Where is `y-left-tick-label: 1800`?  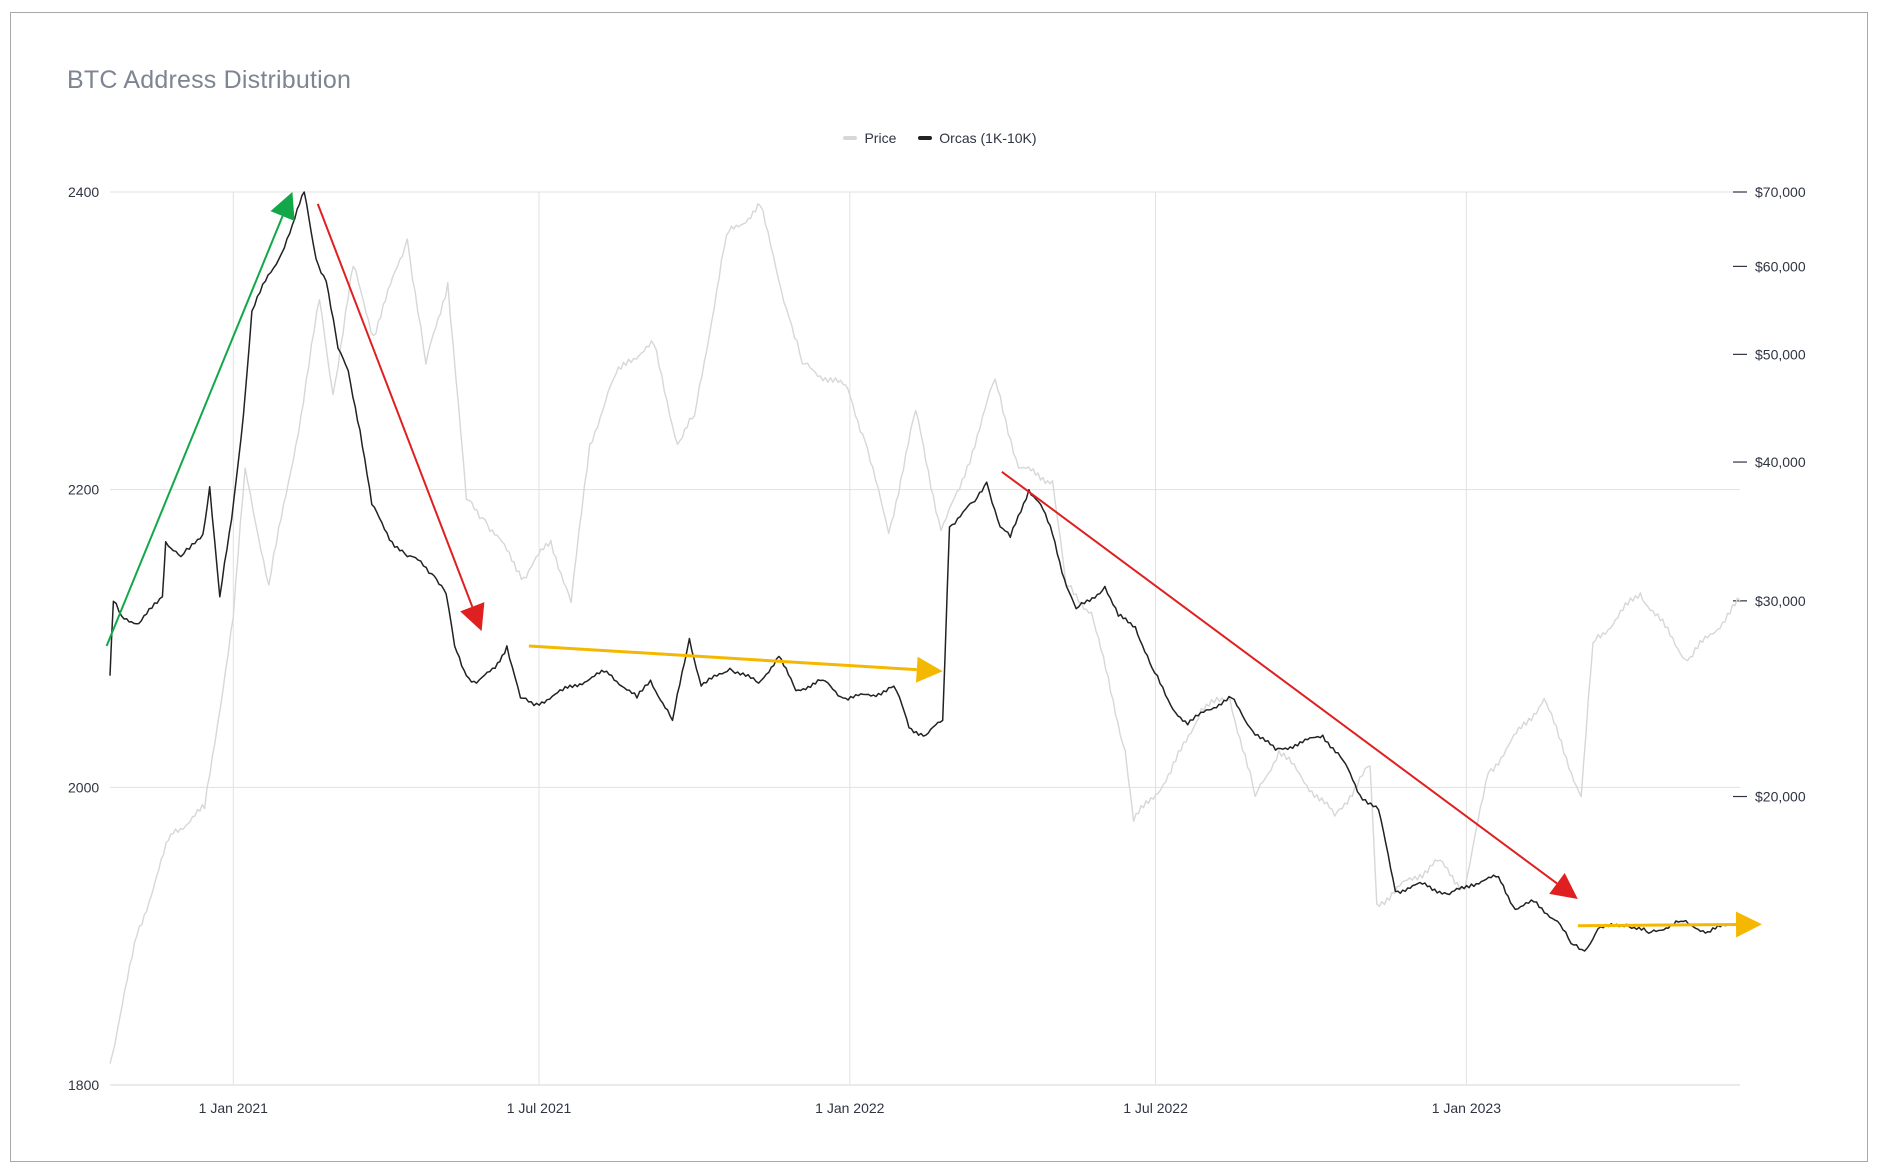 y-left-tick-label: 1800 is located at coordinates (83, 1085).